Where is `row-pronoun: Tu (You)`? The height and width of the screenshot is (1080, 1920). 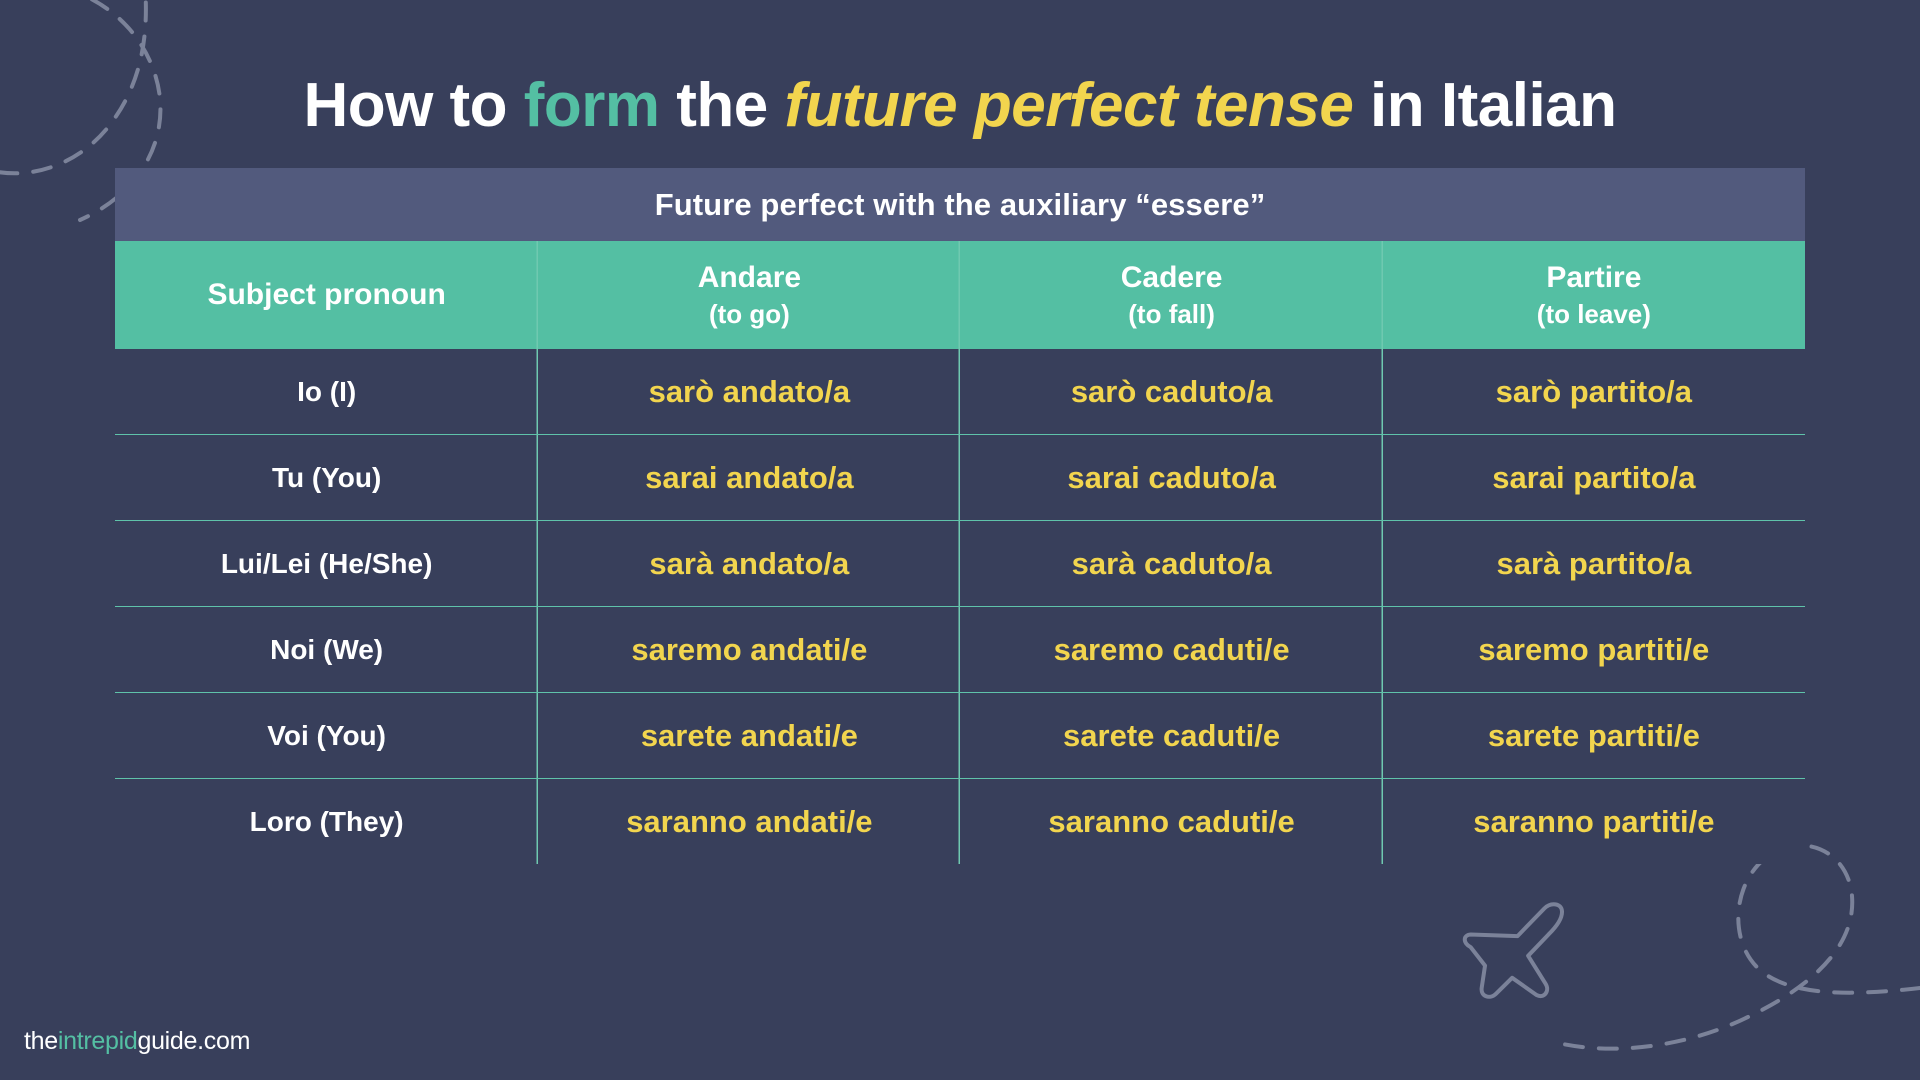 row-pronoun: Tu (You) is located at coordinates (327, 477).